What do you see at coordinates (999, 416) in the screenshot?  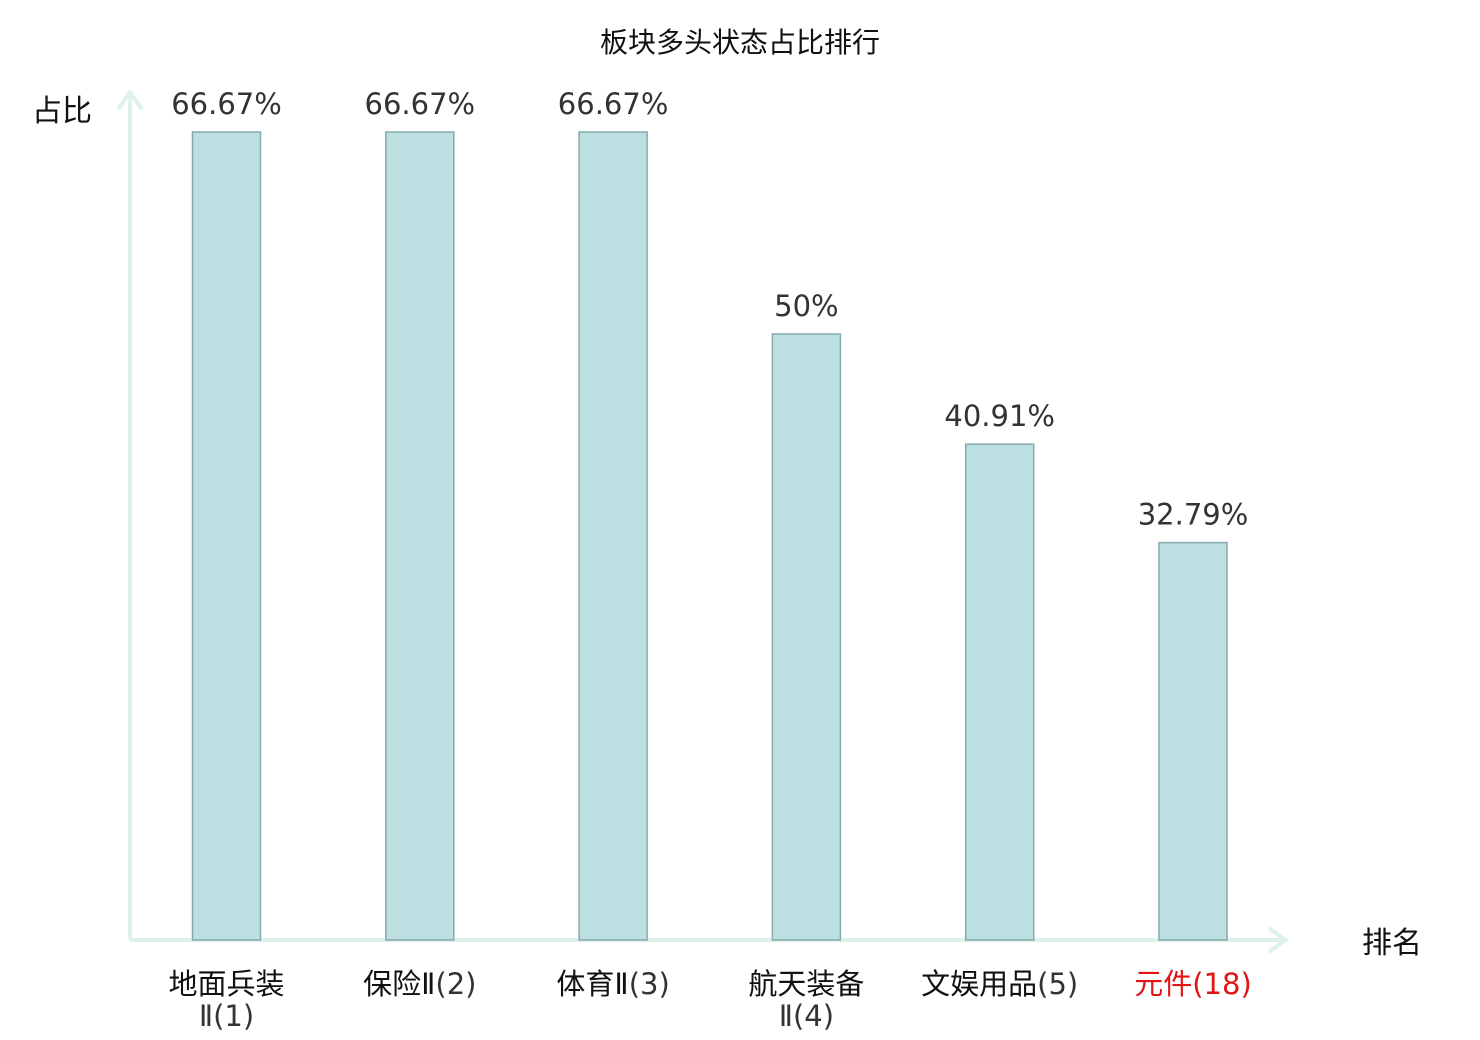 I see `value-label-5: 40.91%` at bounding box center [999, 416].